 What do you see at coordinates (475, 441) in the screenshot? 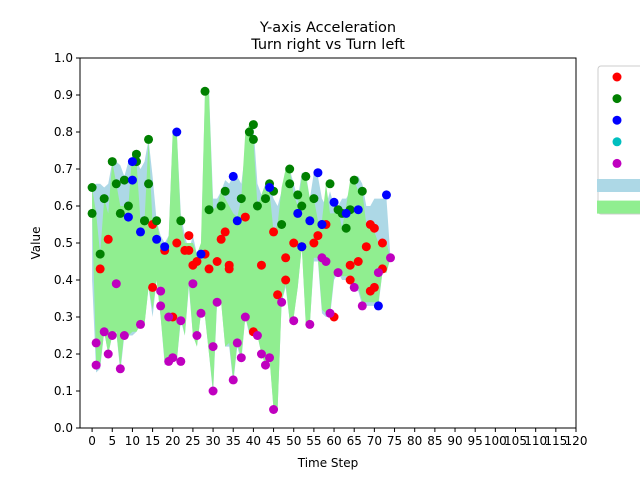
I see `x-tick-label-19: 95` at bounding box center [475, 441].